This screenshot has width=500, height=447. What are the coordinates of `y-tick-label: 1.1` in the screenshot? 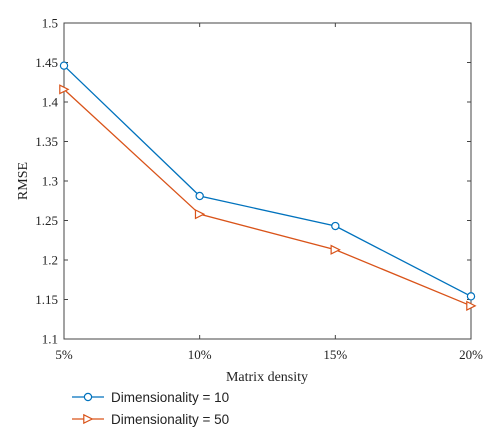 It's located at (50, 339).